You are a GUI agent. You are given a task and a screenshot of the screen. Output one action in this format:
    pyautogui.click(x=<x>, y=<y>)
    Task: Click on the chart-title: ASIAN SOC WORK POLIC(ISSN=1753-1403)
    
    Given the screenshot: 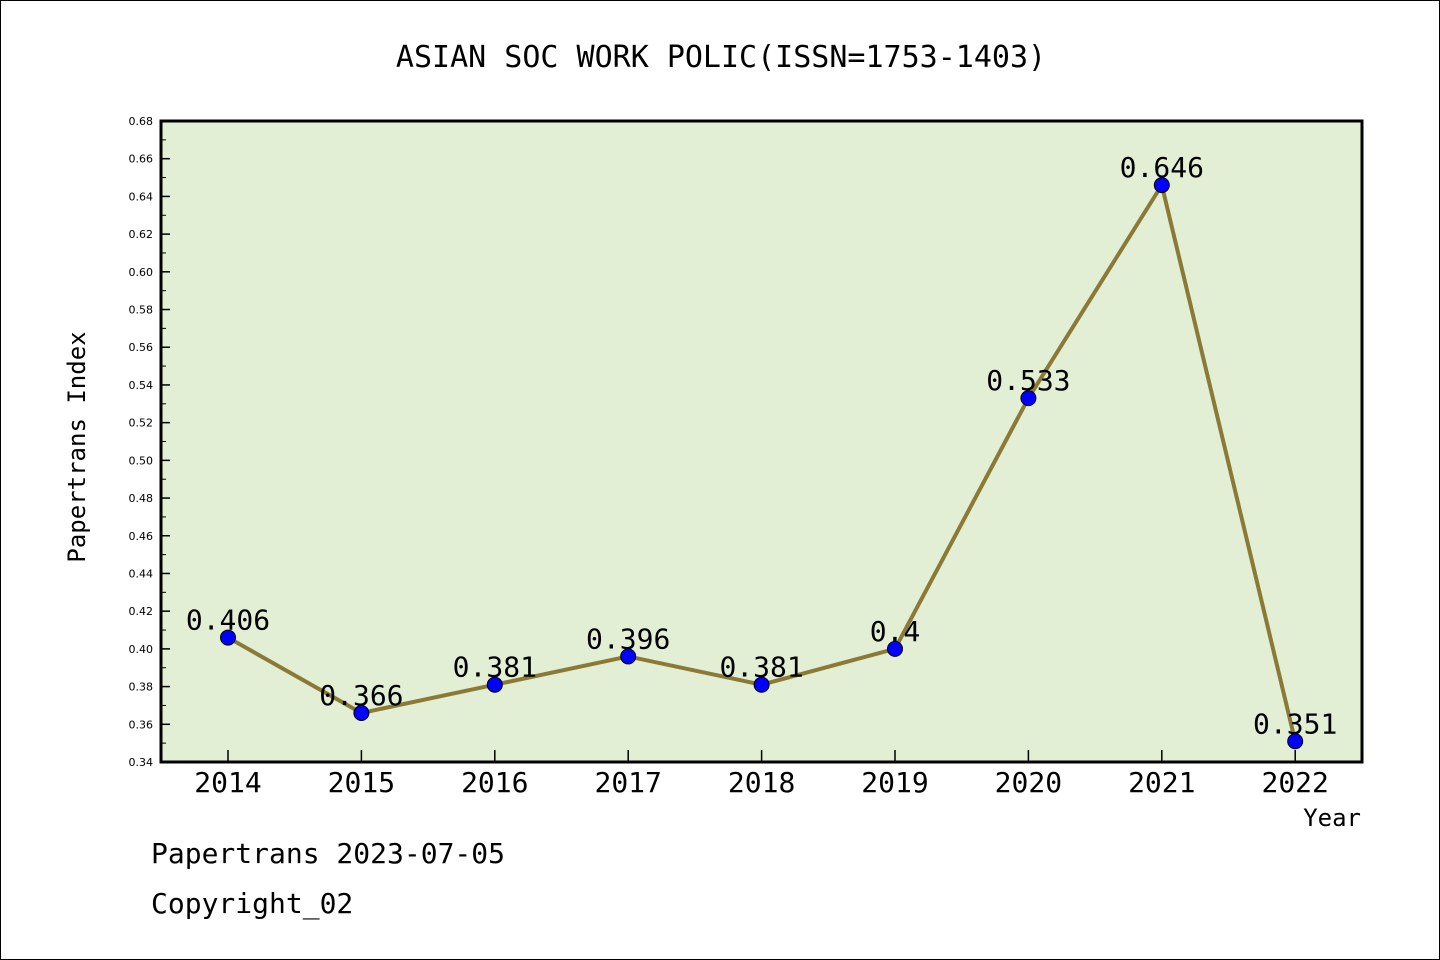 What is the action you would take?
    pyautogui.click(x=721, y=57)
    